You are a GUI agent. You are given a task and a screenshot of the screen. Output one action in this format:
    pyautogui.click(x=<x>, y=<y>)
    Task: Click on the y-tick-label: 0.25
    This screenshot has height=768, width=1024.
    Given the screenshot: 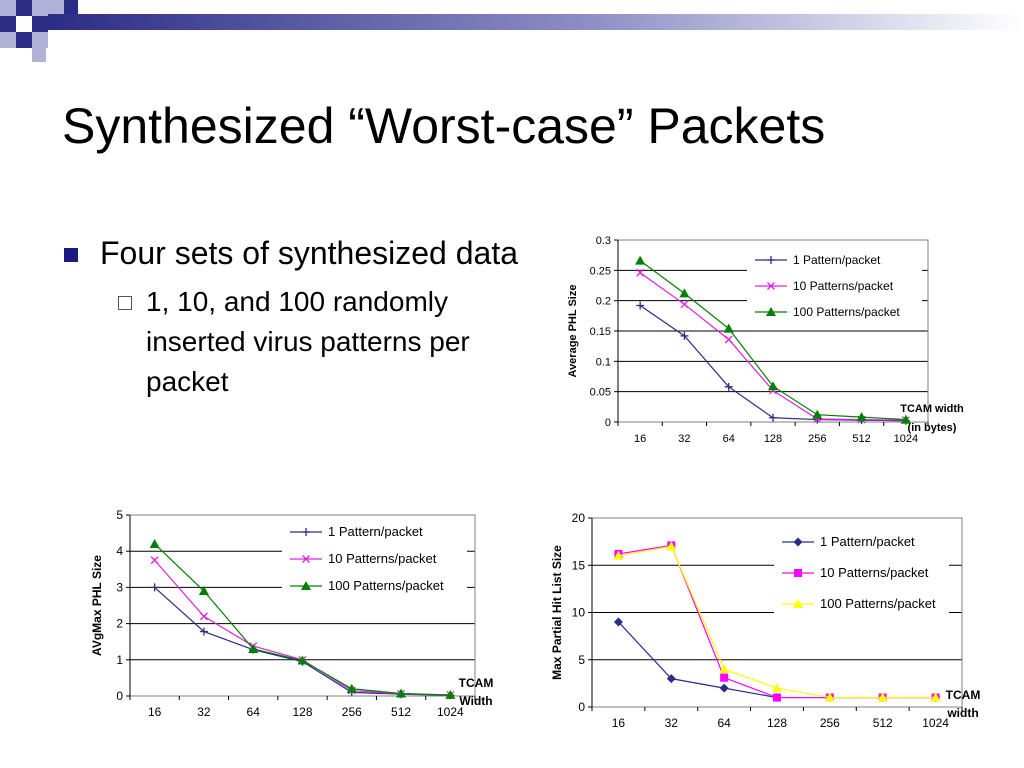 What is the action you would take?
    pyautogui.click(x=600, y=271)
    